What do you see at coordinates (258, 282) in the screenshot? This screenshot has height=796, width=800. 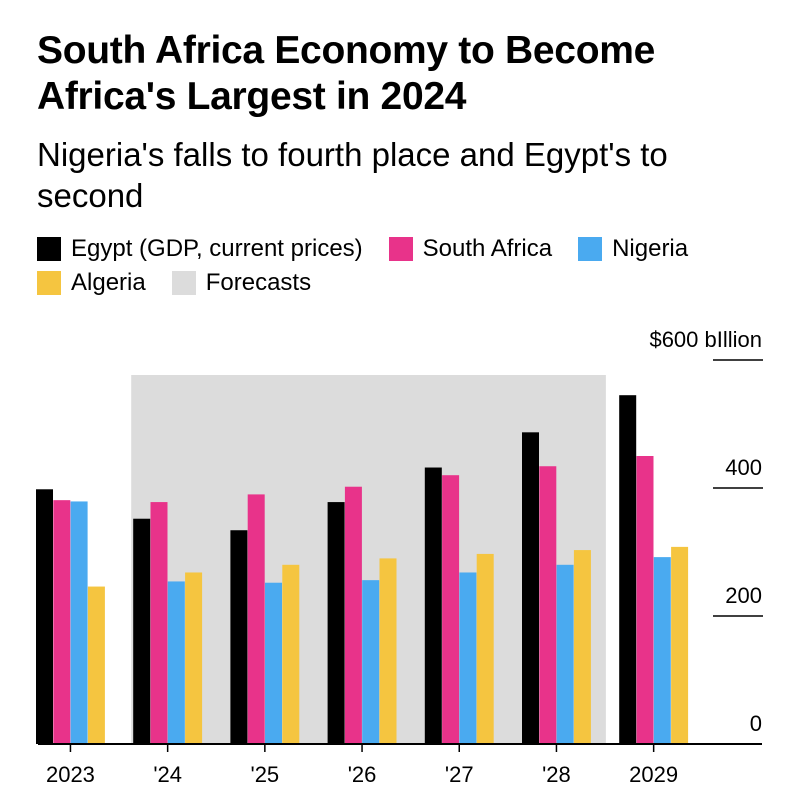 I see `legend-label-forecasts: Forecasts` at bounding box center [258, 282].